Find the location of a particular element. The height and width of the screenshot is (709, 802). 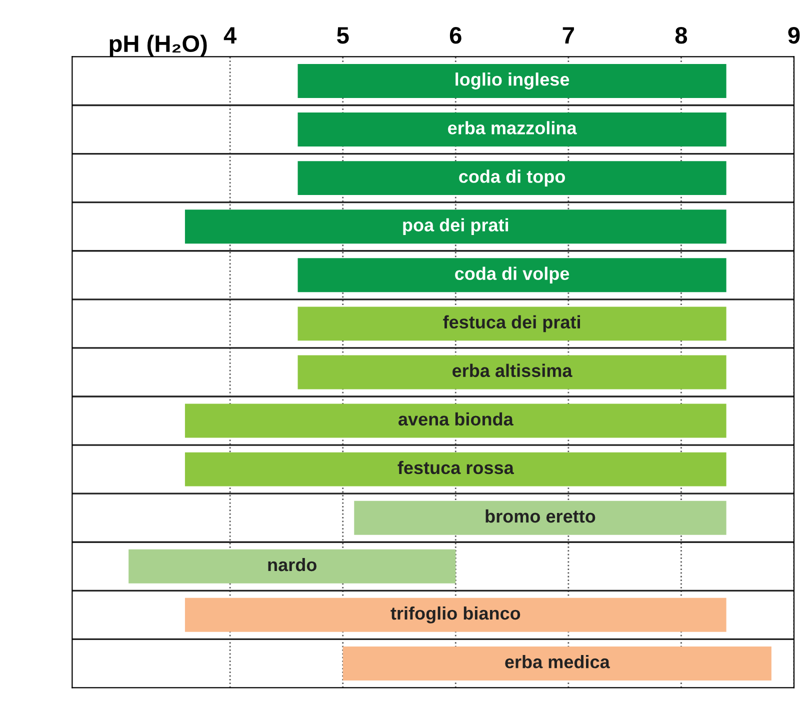

x-tick-label: 9 is located at coordinates (794, 35).